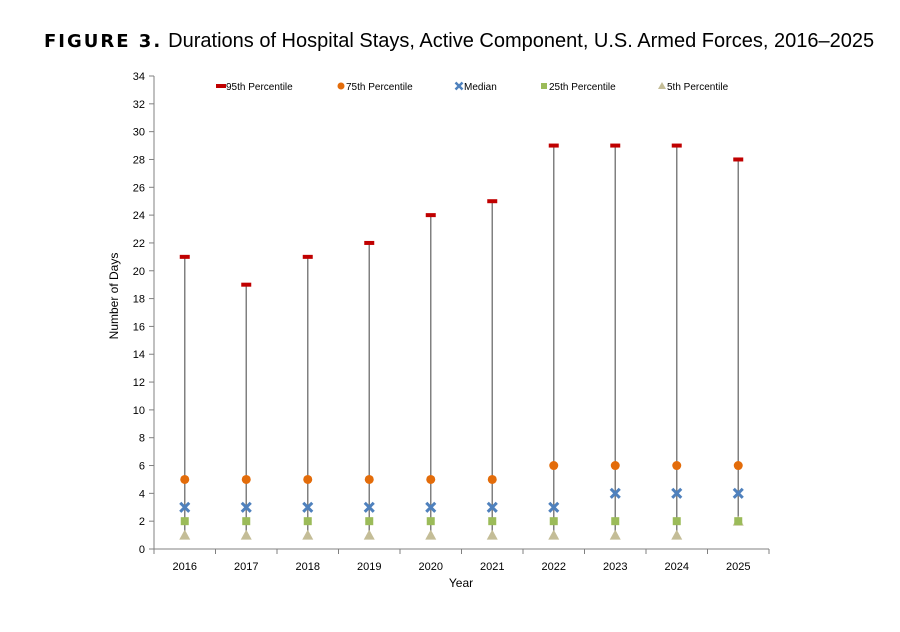  Describe the element at coordinates (142, 467) in the screenshot. I see `y-tick-label: 6` at that location.